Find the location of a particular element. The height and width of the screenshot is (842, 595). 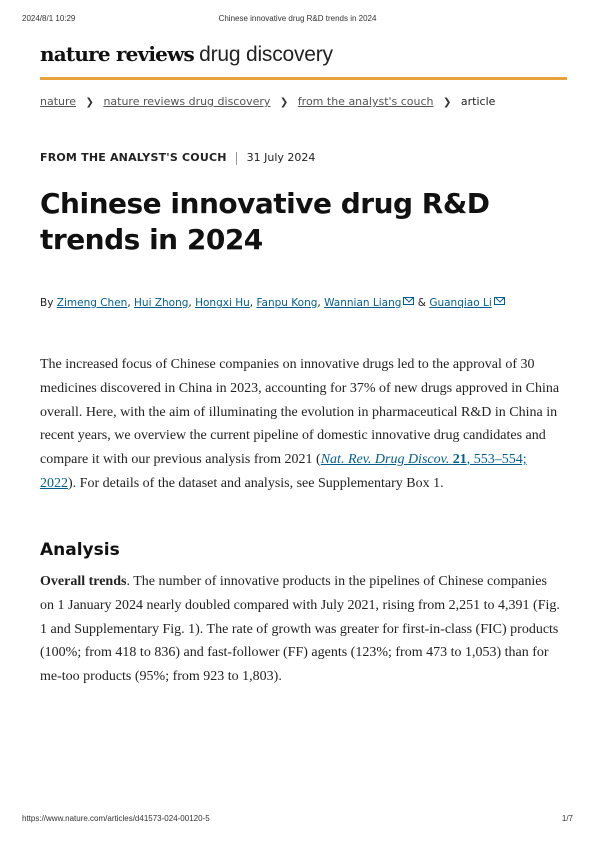

and-label: & is located at coordinates (421, 303).